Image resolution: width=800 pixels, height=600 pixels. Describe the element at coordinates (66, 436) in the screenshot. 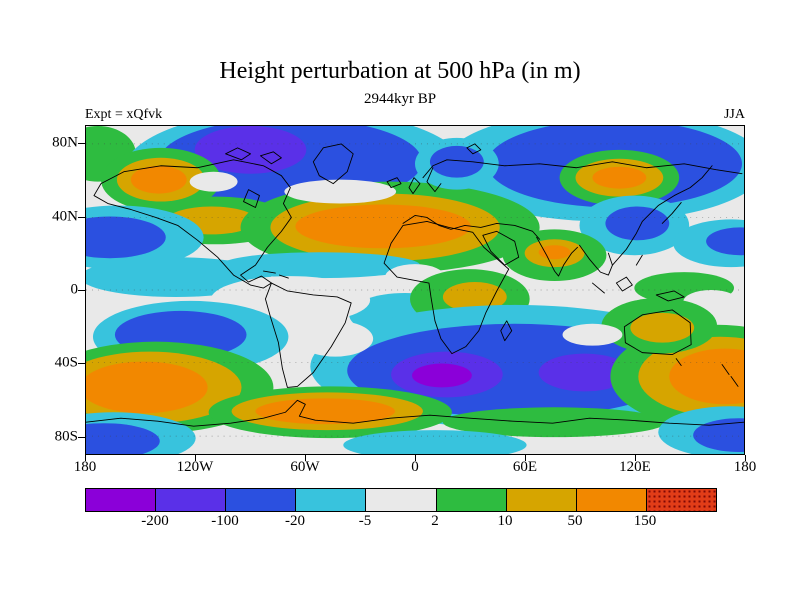

I see `y-axis-tick-label: 80S` at that location.